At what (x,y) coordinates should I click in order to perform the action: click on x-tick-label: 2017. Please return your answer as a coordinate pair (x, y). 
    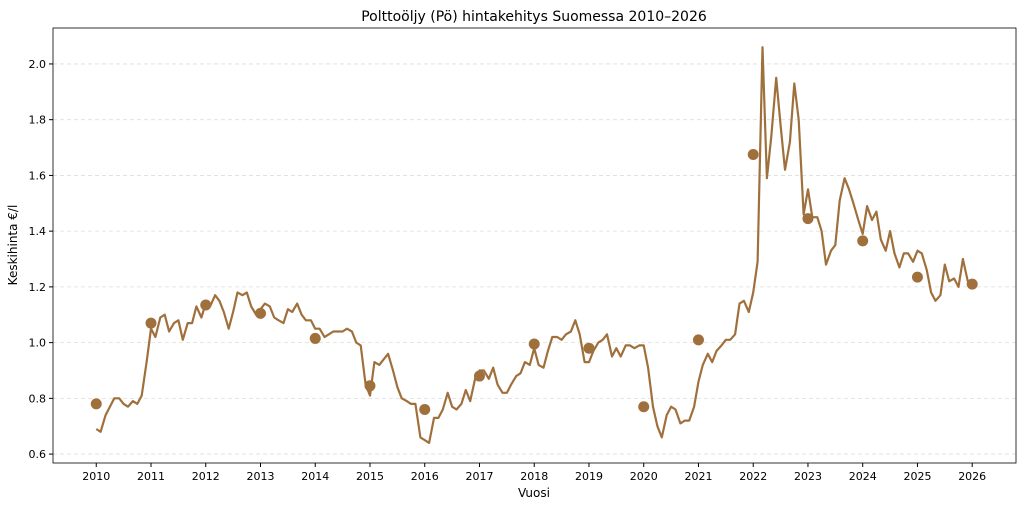
    Looking at the image, I should click on (479, 476).